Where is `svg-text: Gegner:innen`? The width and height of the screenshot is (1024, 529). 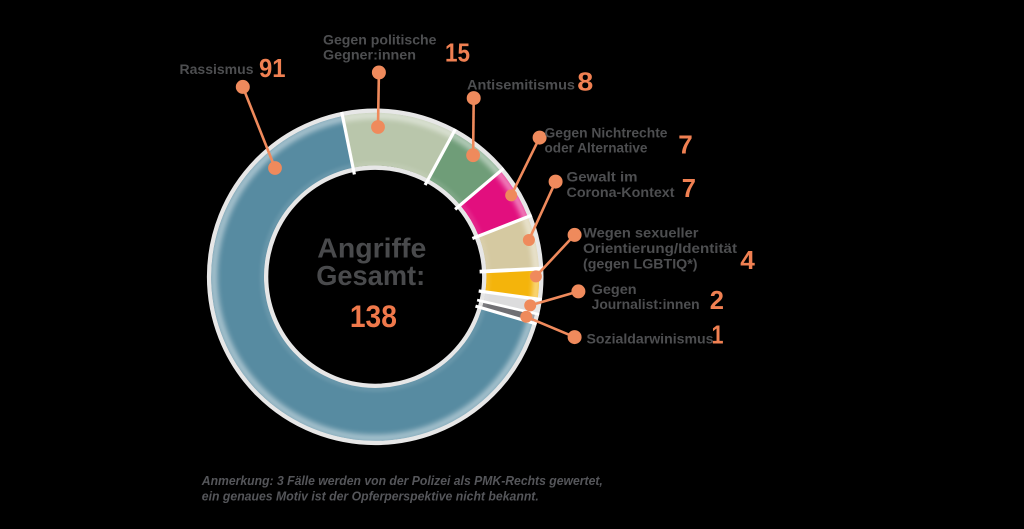
svg-text: Gegner:innen is located at coordinates (369, 54).